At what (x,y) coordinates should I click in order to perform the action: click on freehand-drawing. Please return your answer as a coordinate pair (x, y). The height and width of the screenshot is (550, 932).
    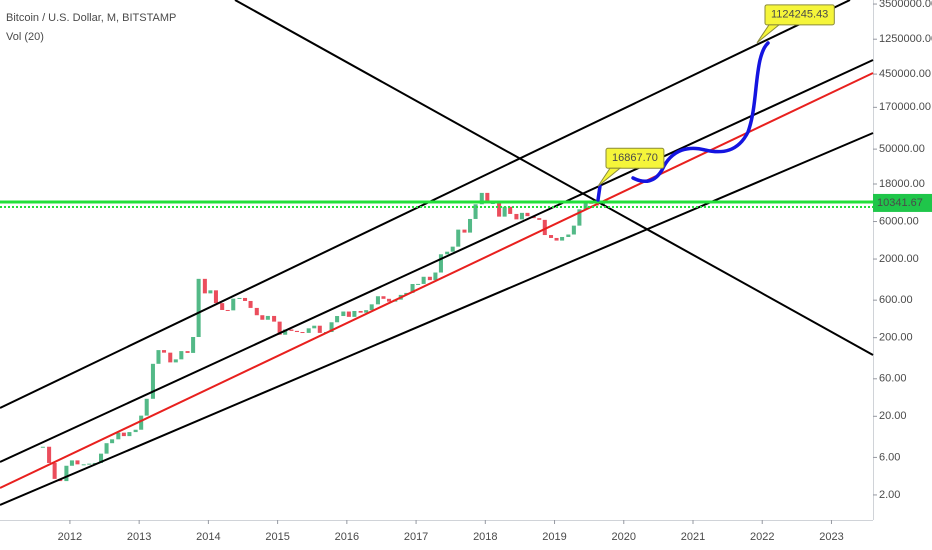
    Looking at the image, I should click on (683, 121).